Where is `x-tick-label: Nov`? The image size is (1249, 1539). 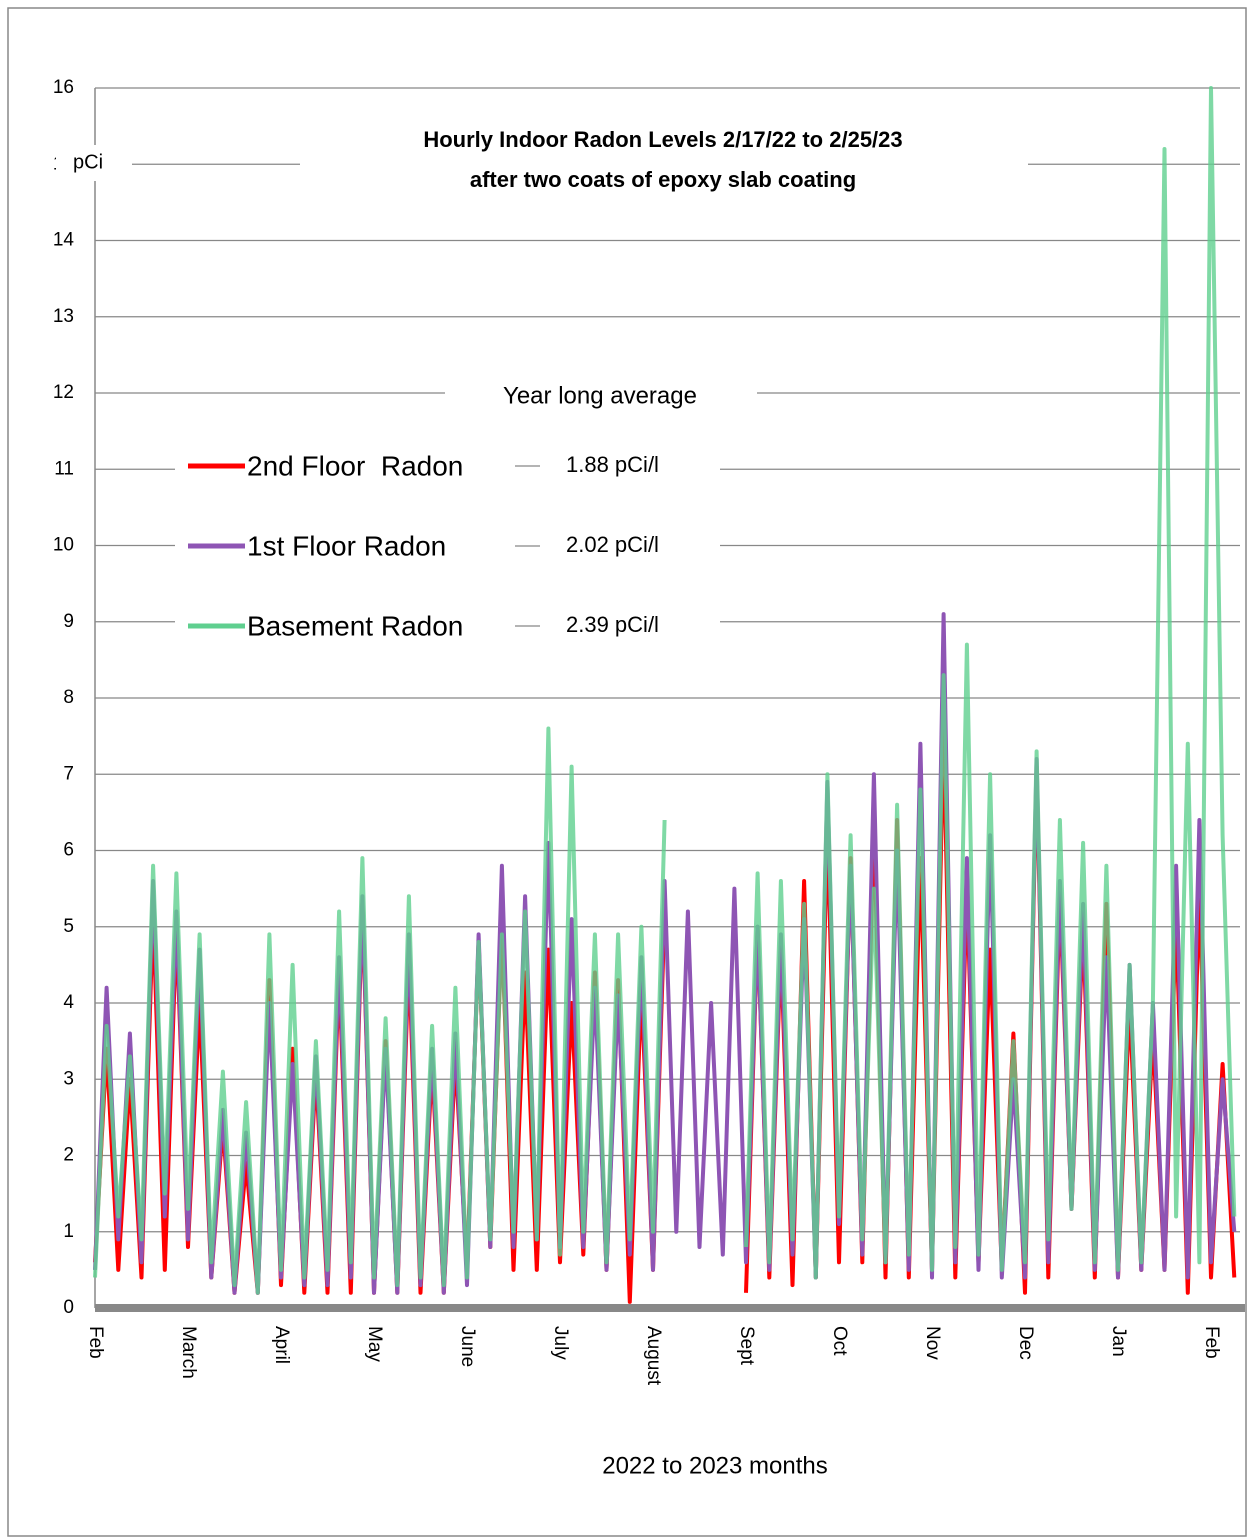 x-tick-label: Nov is located at coordinates (932, 1343).